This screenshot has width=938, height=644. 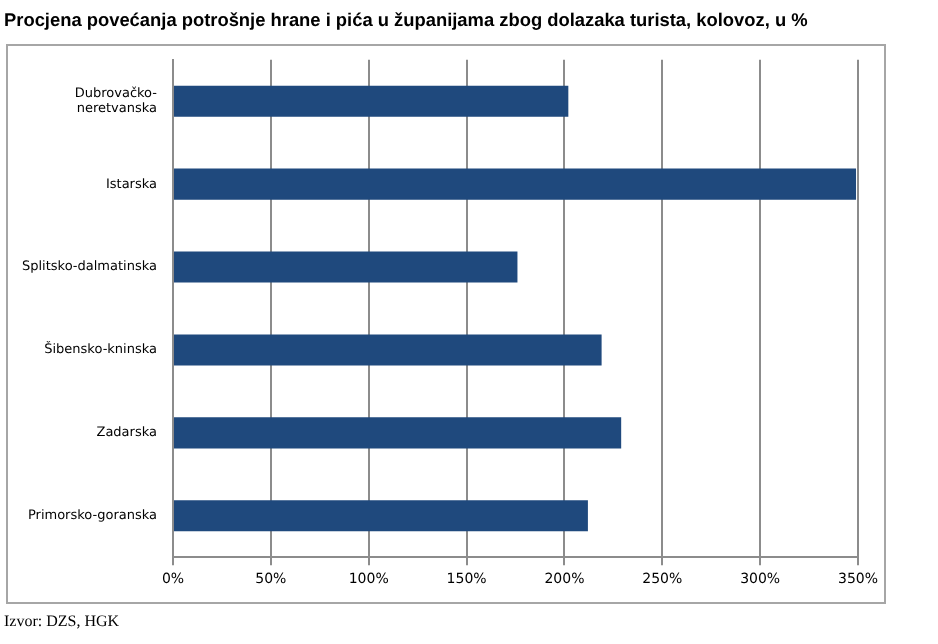 I want to click on text: Izvor: DZS, HGK, so click(x=62, y=621).